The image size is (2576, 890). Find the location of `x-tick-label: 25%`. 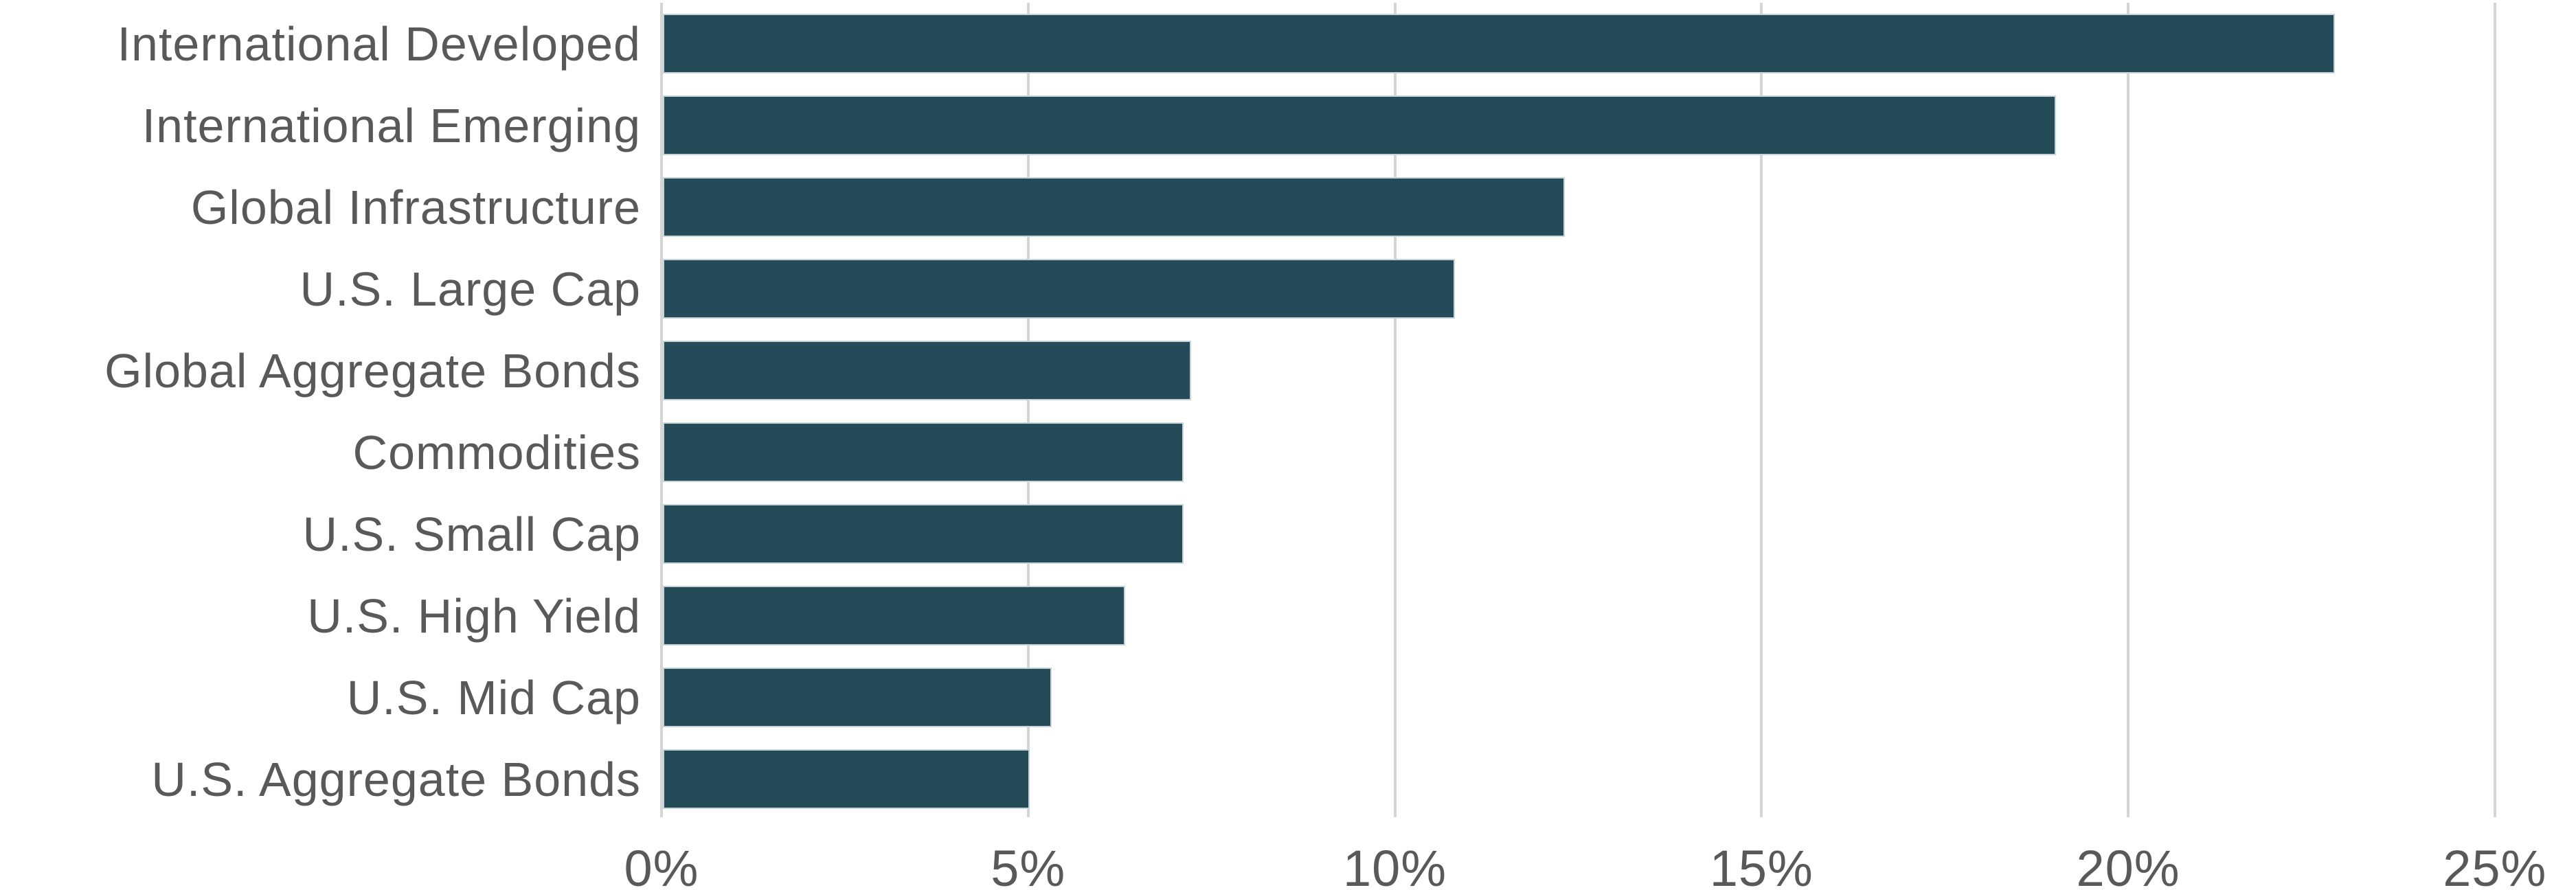

x-tick-label: 25% is located at coordinates (2495, 865).